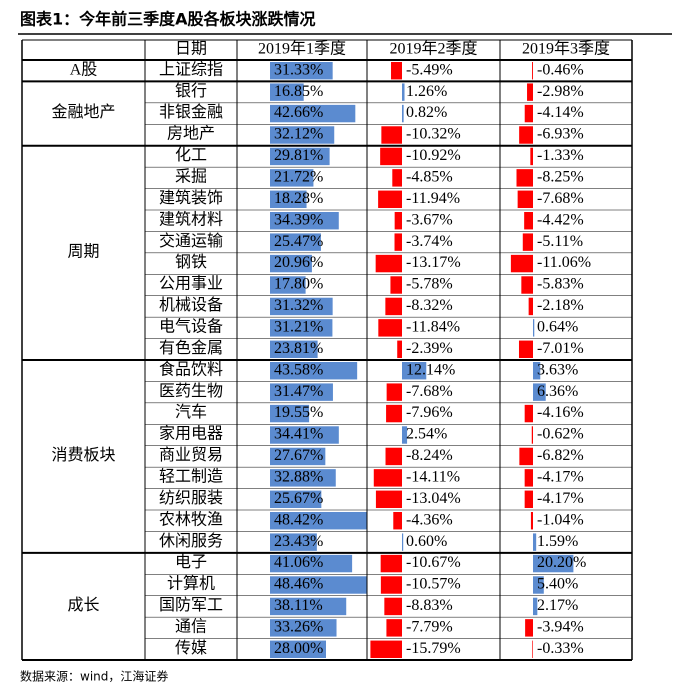 This screenshot has width=689, height=694. What do you see at coordinates (298, 412) in the screenshot?
I see `cell-value: 19.55%` at bounding box center [298, 412].